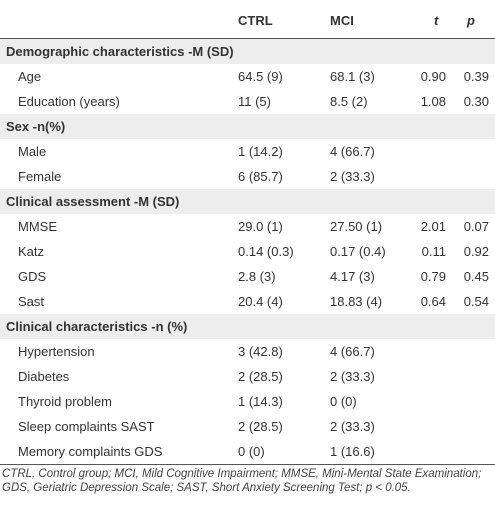 The image size is (495, 511). I want to click on column-header: MCI, so click(342, 20).